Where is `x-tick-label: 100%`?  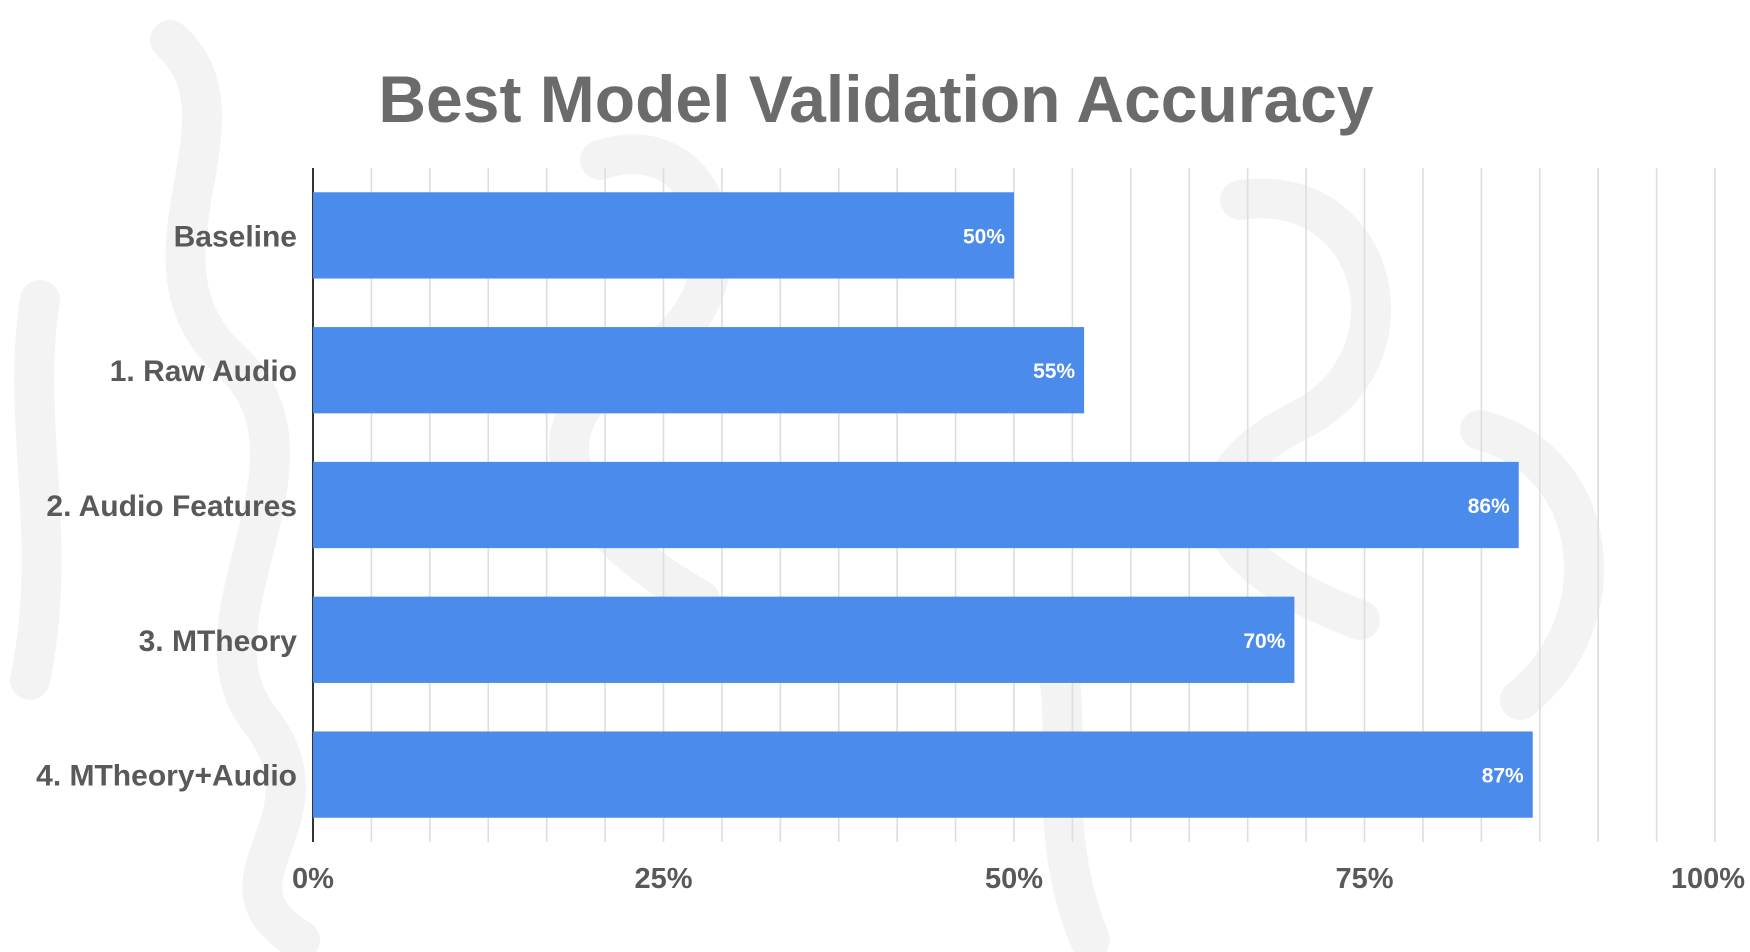 x-tick-label: 100% is located at coordinates (1708, 879).